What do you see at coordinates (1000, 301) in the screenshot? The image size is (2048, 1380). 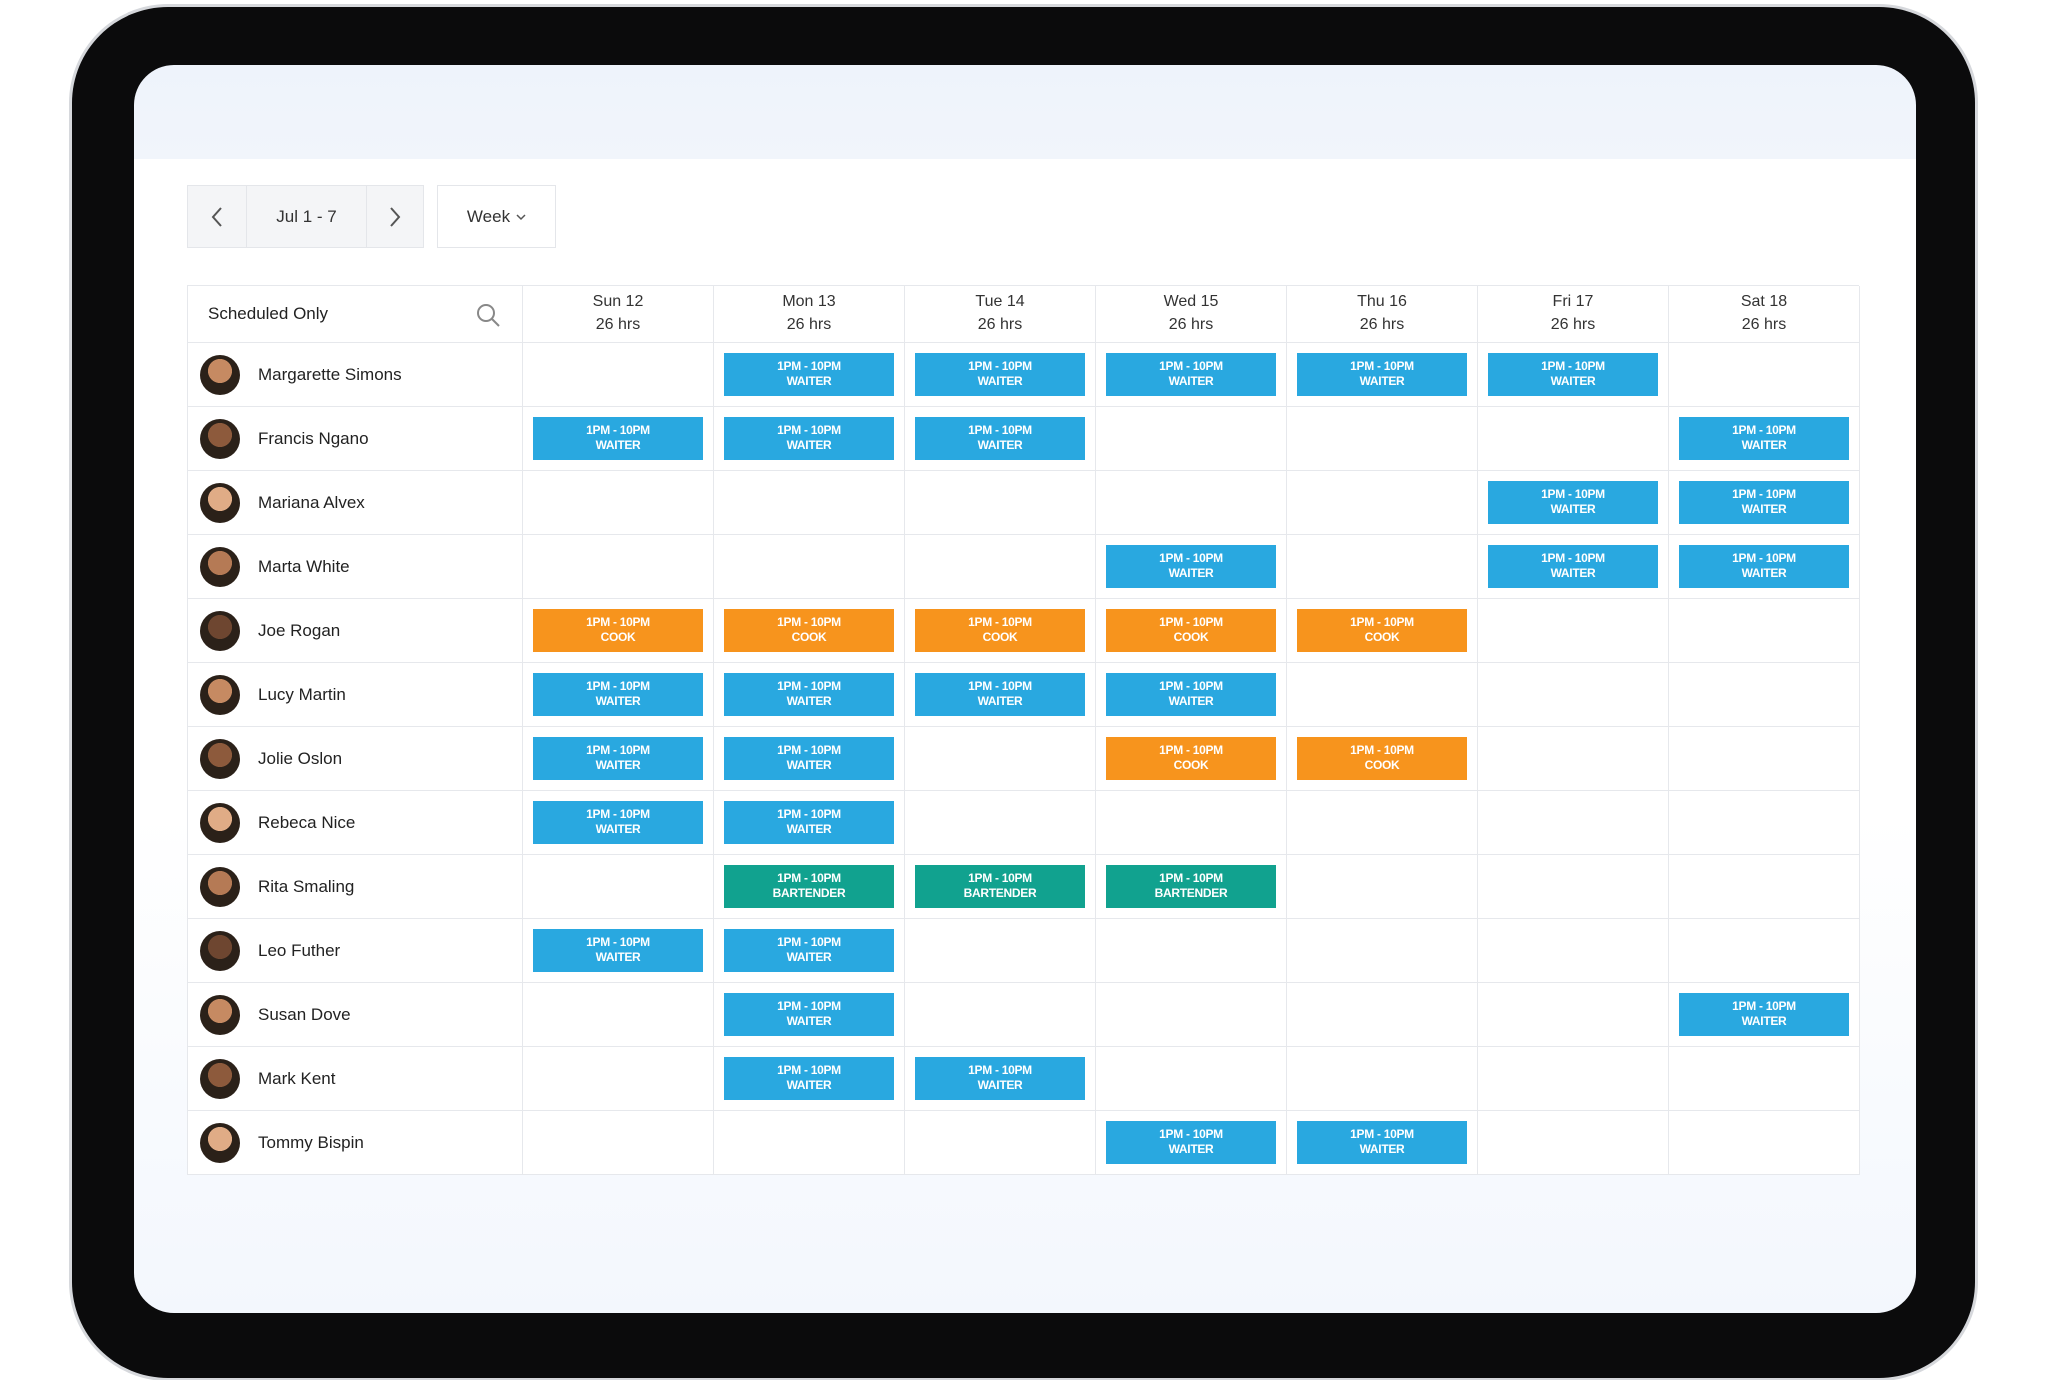 I see `day-label: Tue 14` at bounding box center [1000, 301].